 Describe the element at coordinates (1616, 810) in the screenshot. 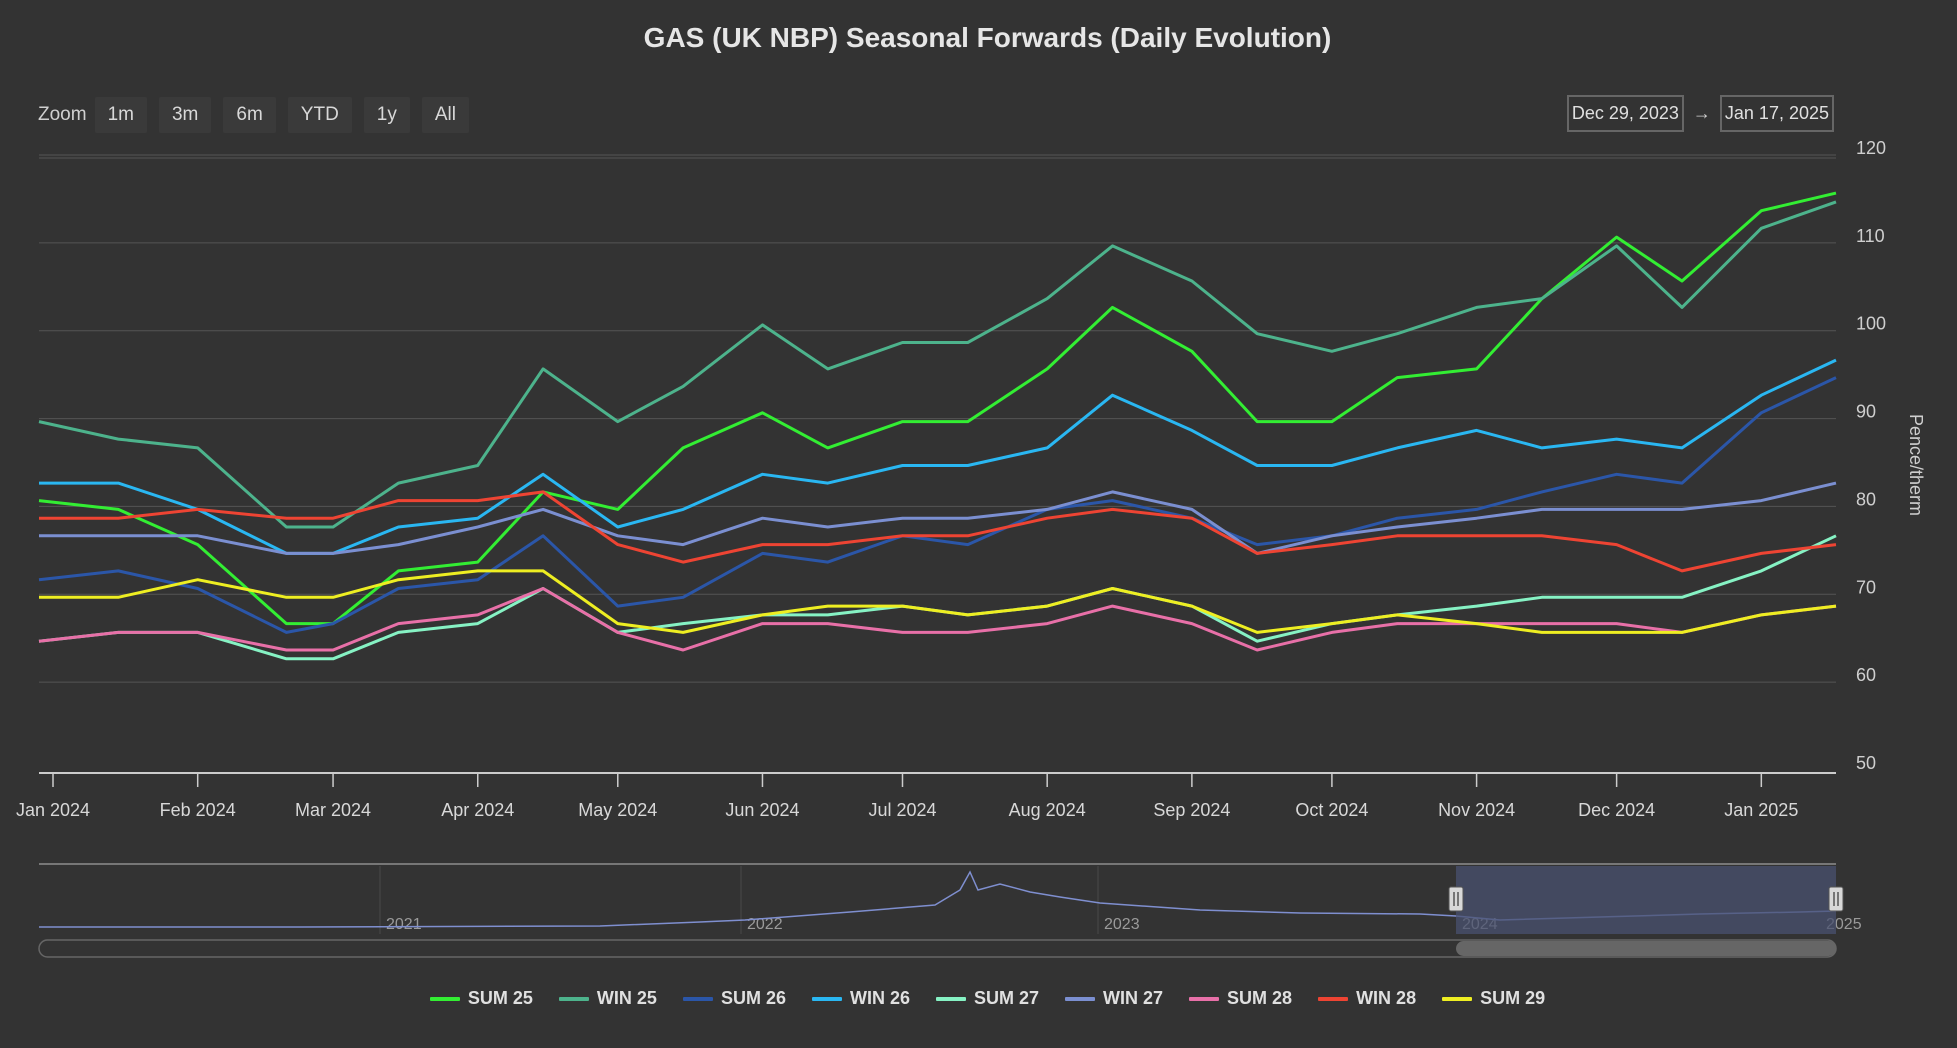

I see `x-tick-label: Dec 2024` at that location.